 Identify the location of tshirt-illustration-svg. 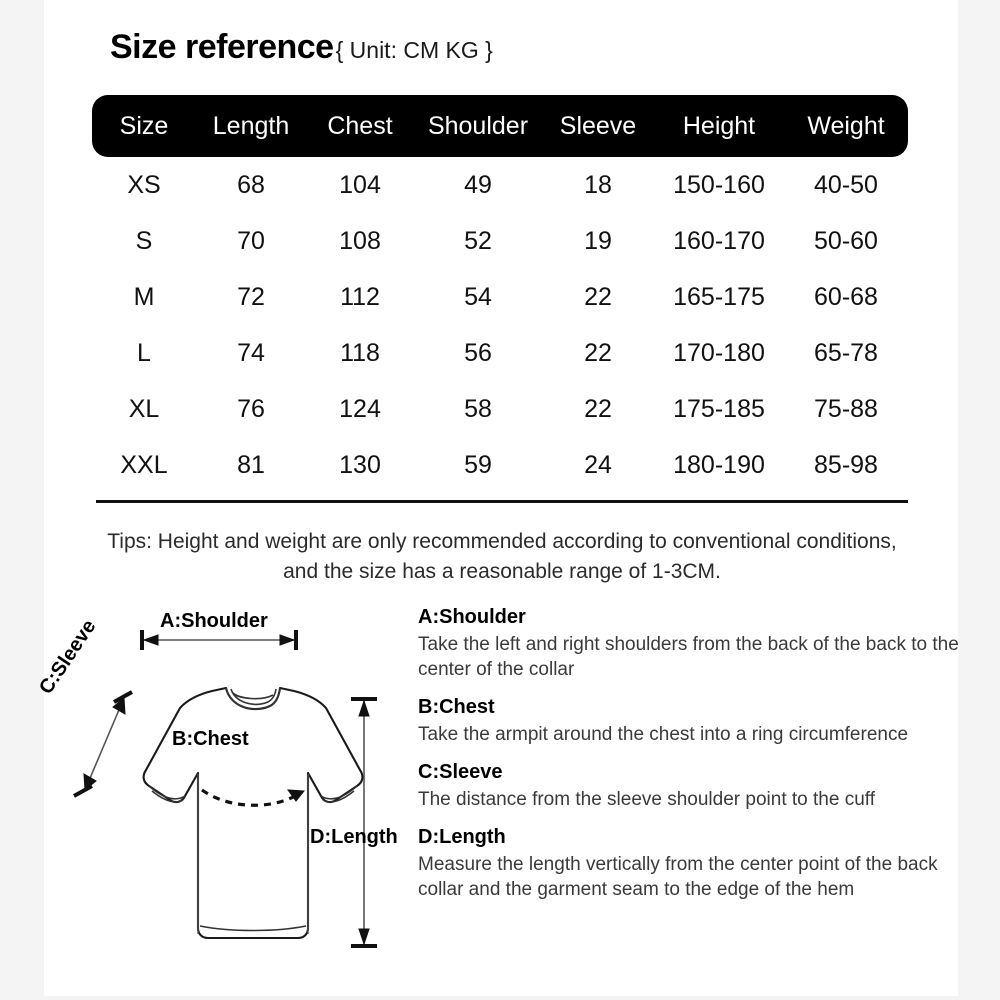
(225, 789).